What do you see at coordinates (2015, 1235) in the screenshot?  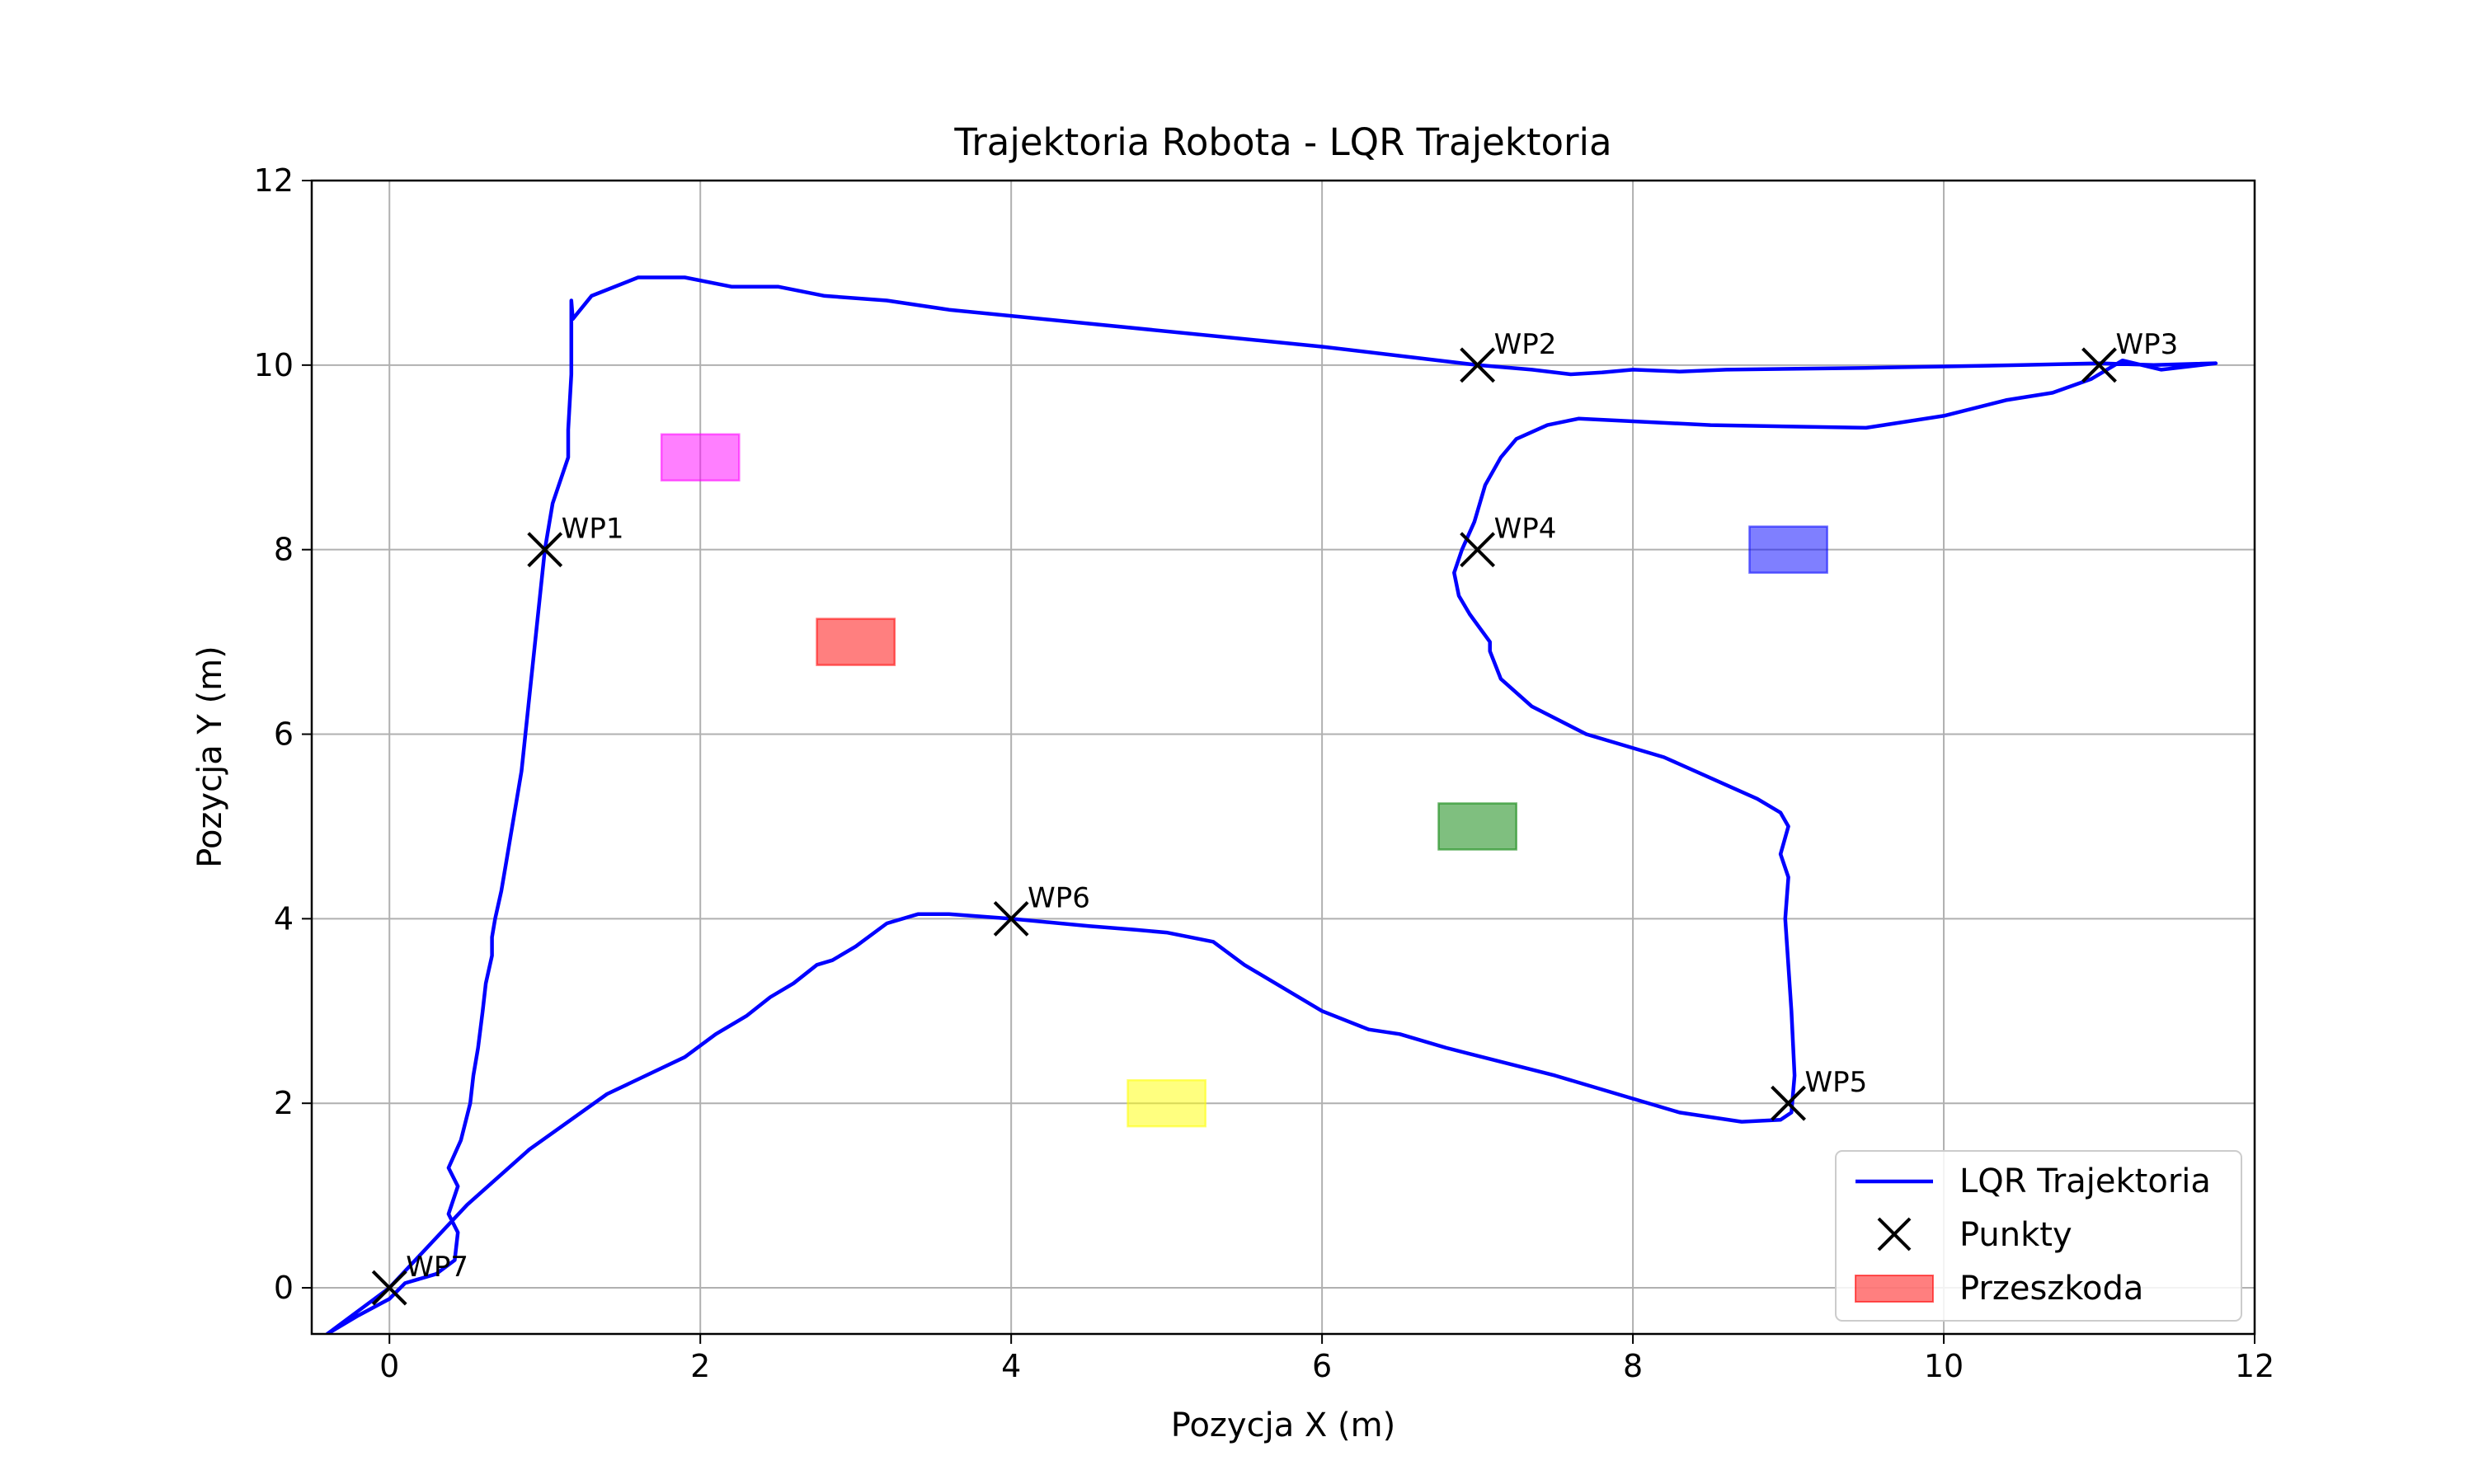 I see `legend-label-points: Punkty` at bounding box center [2015, 1235].